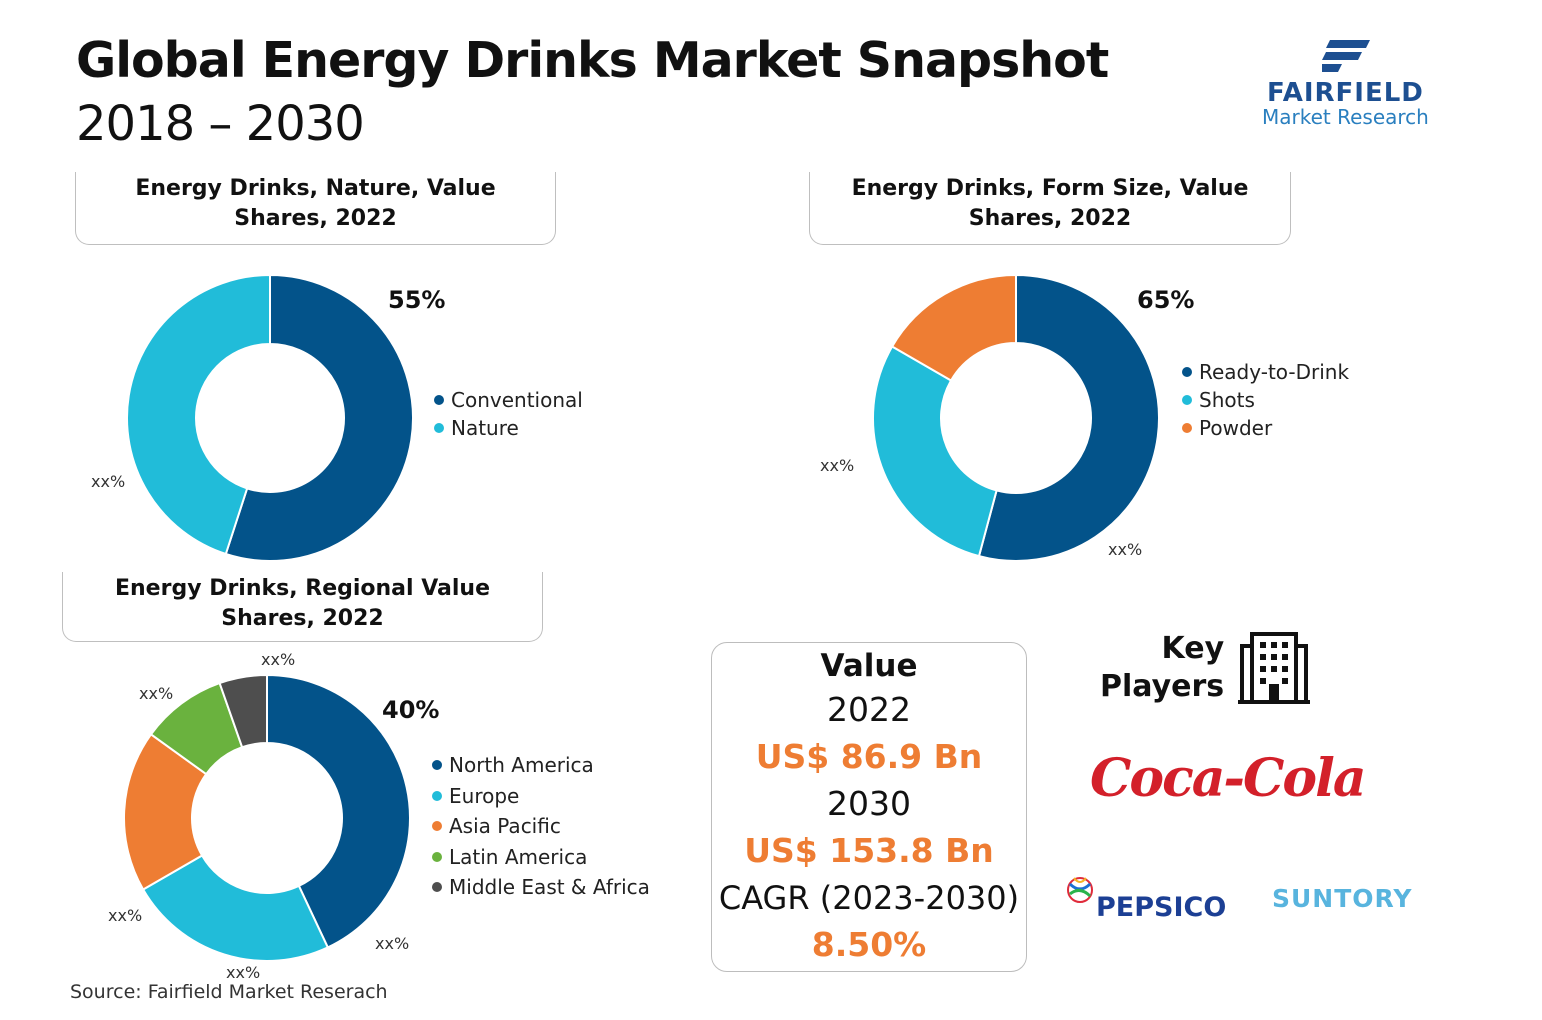 The height and width of the screenshot is (1020, 1542). What do you see at coordinates (869, 850) in the screenshot?
I see `value-2030: US$ 153.8 Bn` at bounding box center [869, 850].